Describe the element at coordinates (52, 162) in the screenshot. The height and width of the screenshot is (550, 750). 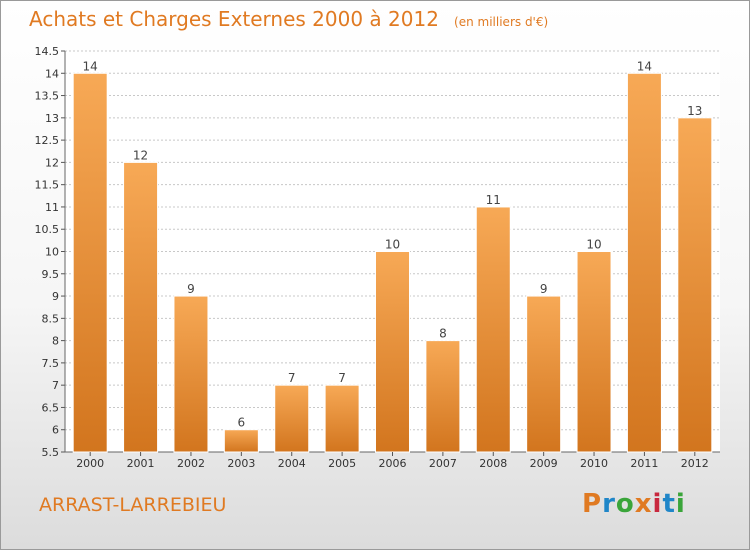
I see `y-tick-label: 12` at that location.